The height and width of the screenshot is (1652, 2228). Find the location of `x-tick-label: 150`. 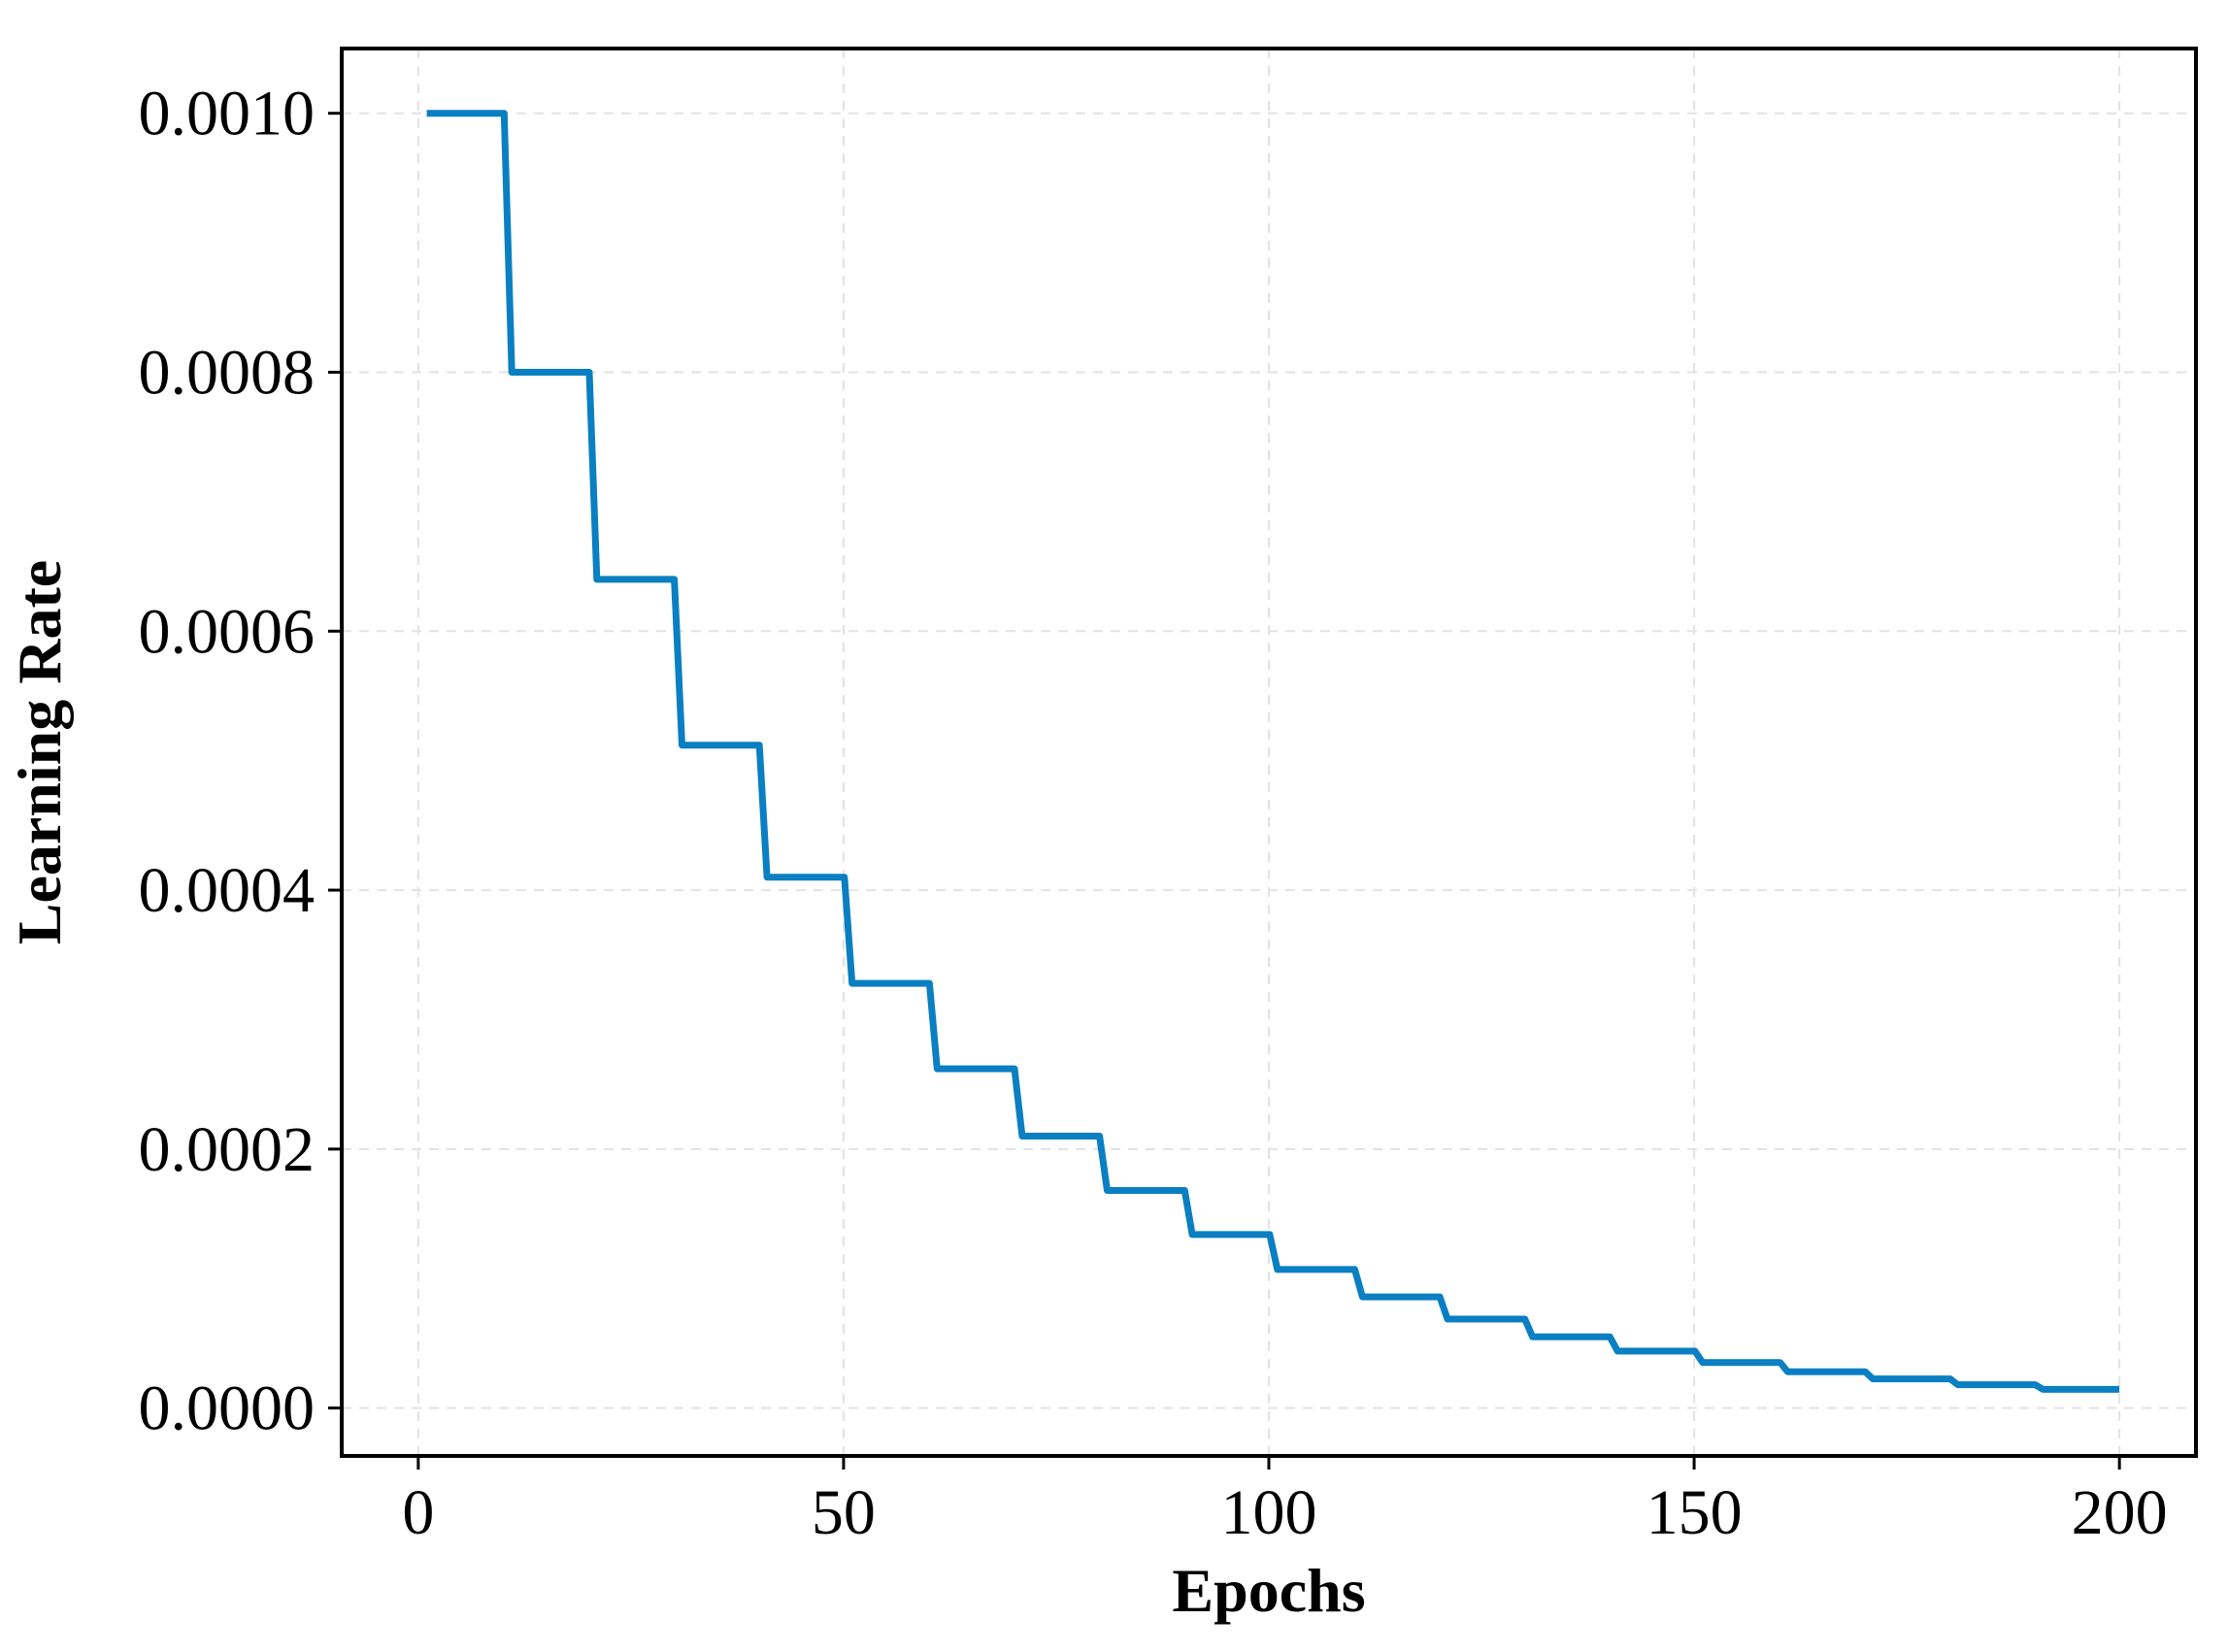

x-tick-label: 150 is located at coordinates (1694, 1512).